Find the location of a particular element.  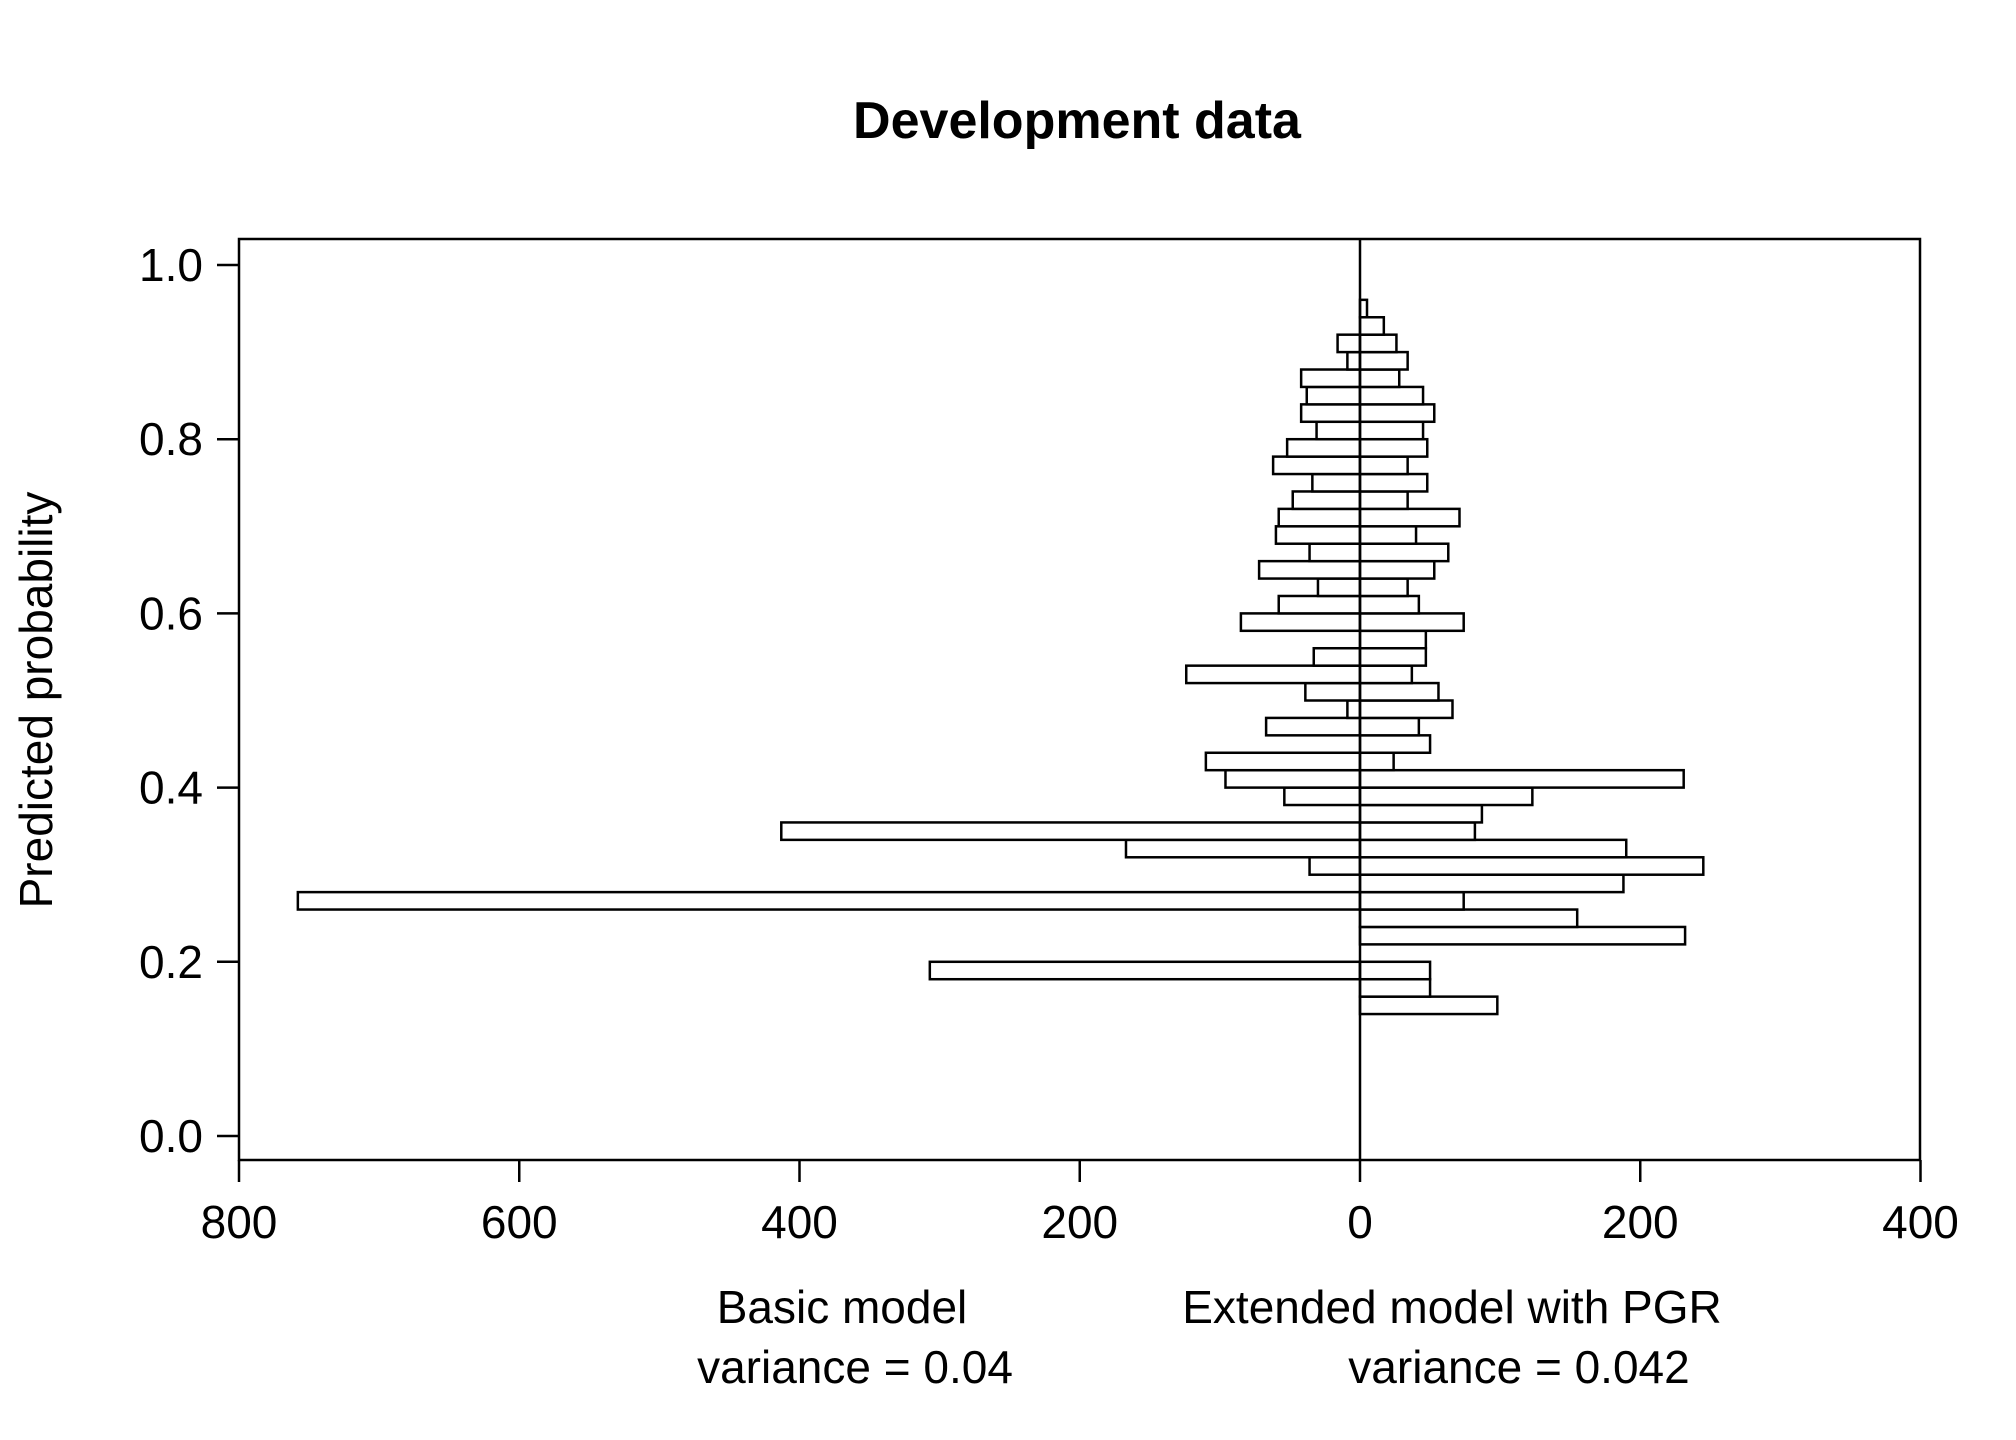

x-tick-label: 0 is located at coordinates (1360, 1222).